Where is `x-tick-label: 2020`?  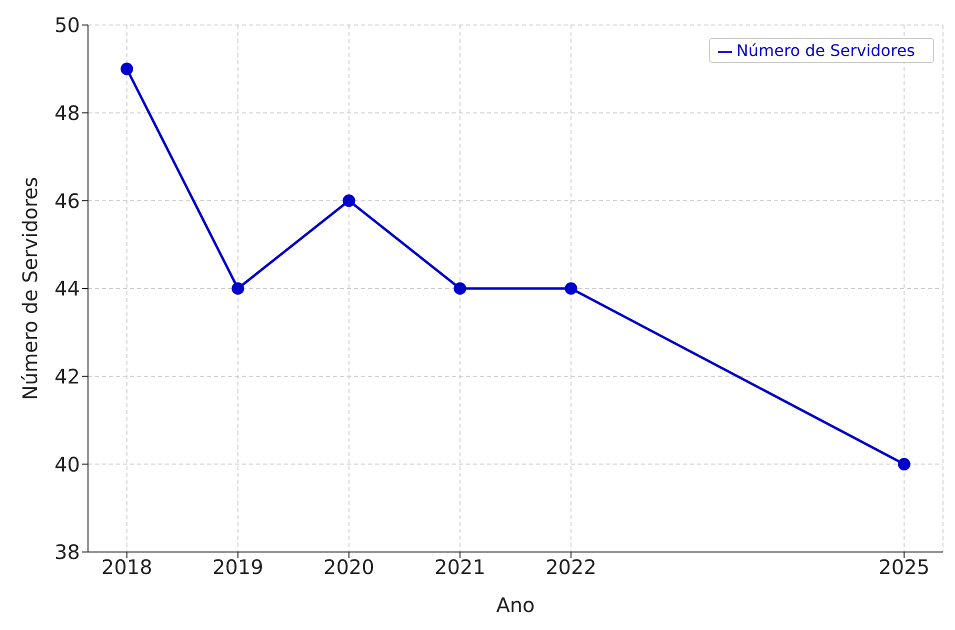
x-tick-label: 2020 is located at coordinates (348, 567).